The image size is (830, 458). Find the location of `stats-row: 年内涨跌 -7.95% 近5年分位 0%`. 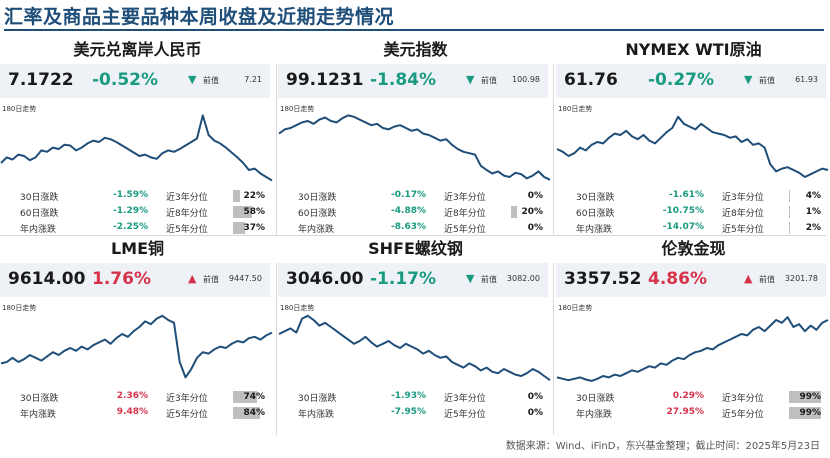

stats-row: 年内涨跌 -7.95% 近5年分位 0% is located at coordinates (415, 413).